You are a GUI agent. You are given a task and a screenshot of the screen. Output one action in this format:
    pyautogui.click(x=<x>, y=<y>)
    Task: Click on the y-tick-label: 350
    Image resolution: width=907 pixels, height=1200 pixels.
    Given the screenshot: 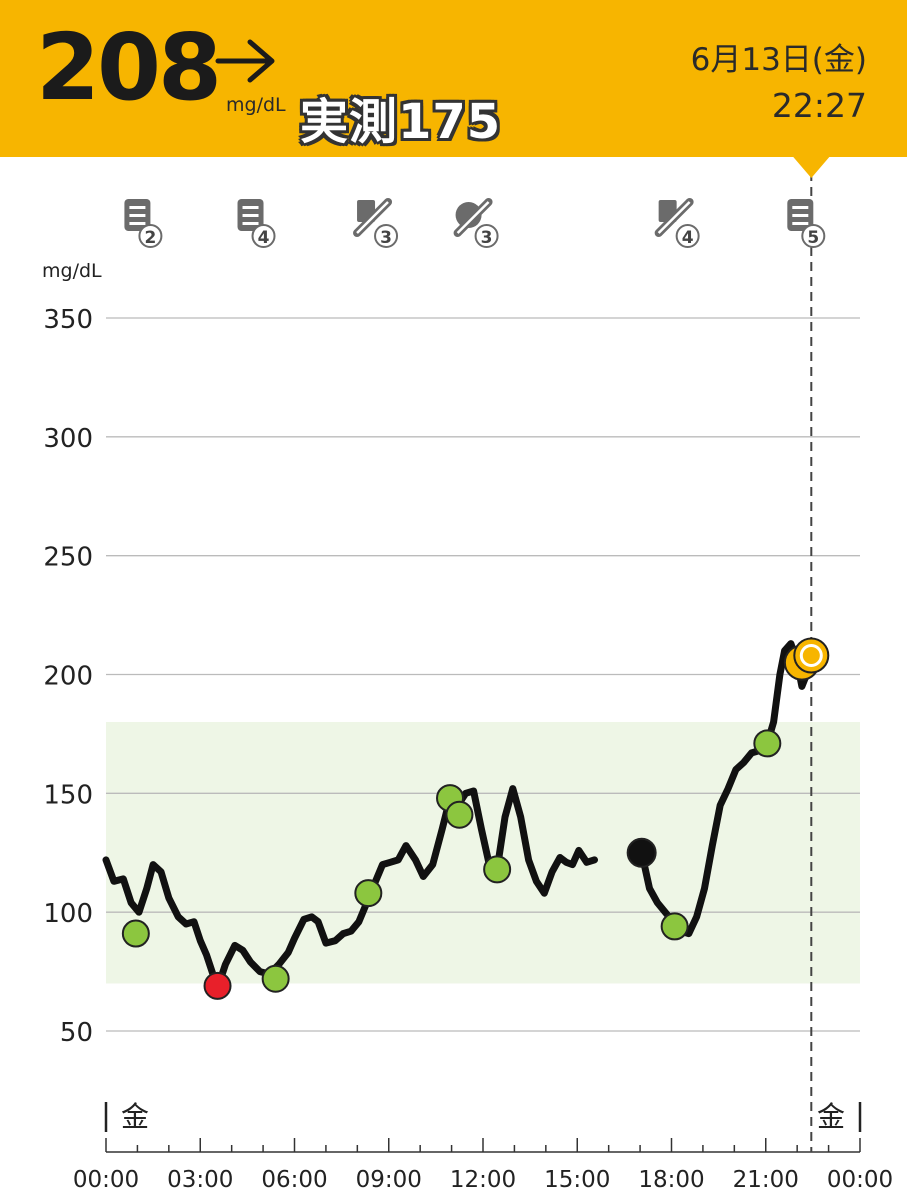 What is the action you would take?
    pyautogui.click(x=68, y=320)
    